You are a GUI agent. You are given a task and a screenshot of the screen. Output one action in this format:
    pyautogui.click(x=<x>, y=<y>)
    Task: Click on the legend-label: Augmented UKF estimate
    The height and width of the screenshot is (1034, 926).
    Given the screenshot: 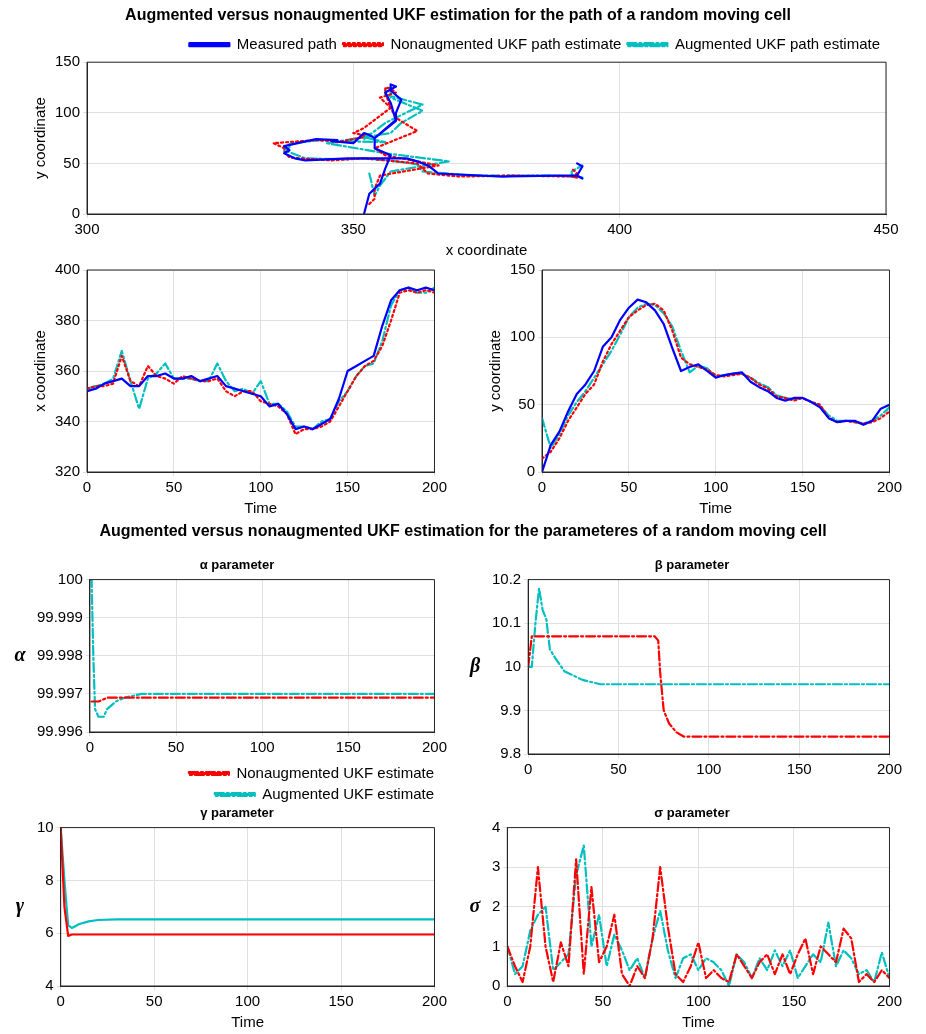 What is the action you would take?
    pyautogui.click(x=348, y=793)
    